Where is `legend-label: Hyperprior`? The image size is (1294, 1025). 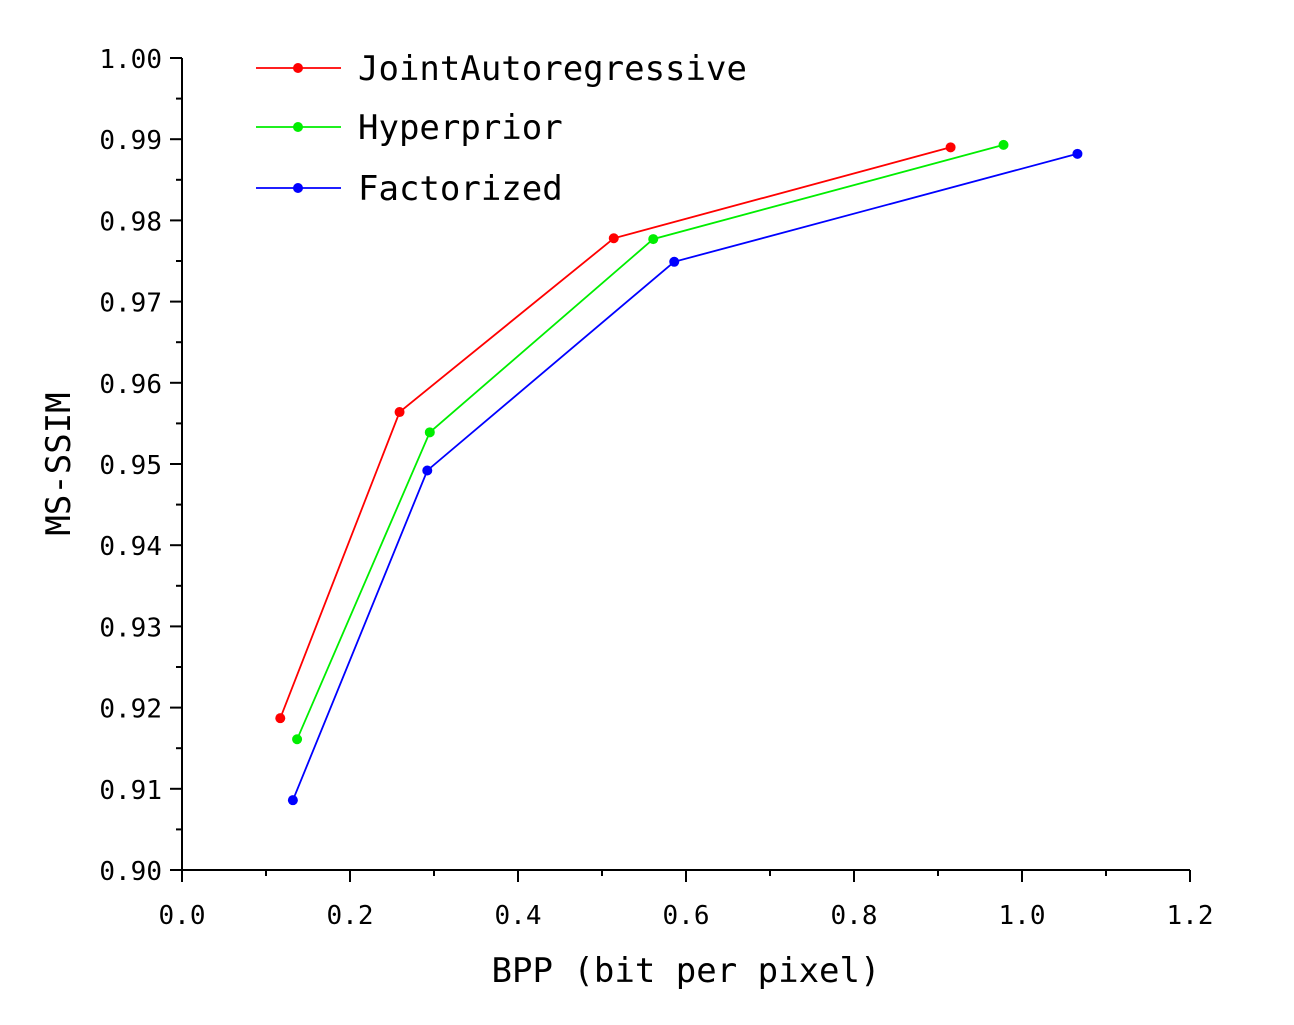
legend-label: Hyperprior is located at coordinates (460, 128).